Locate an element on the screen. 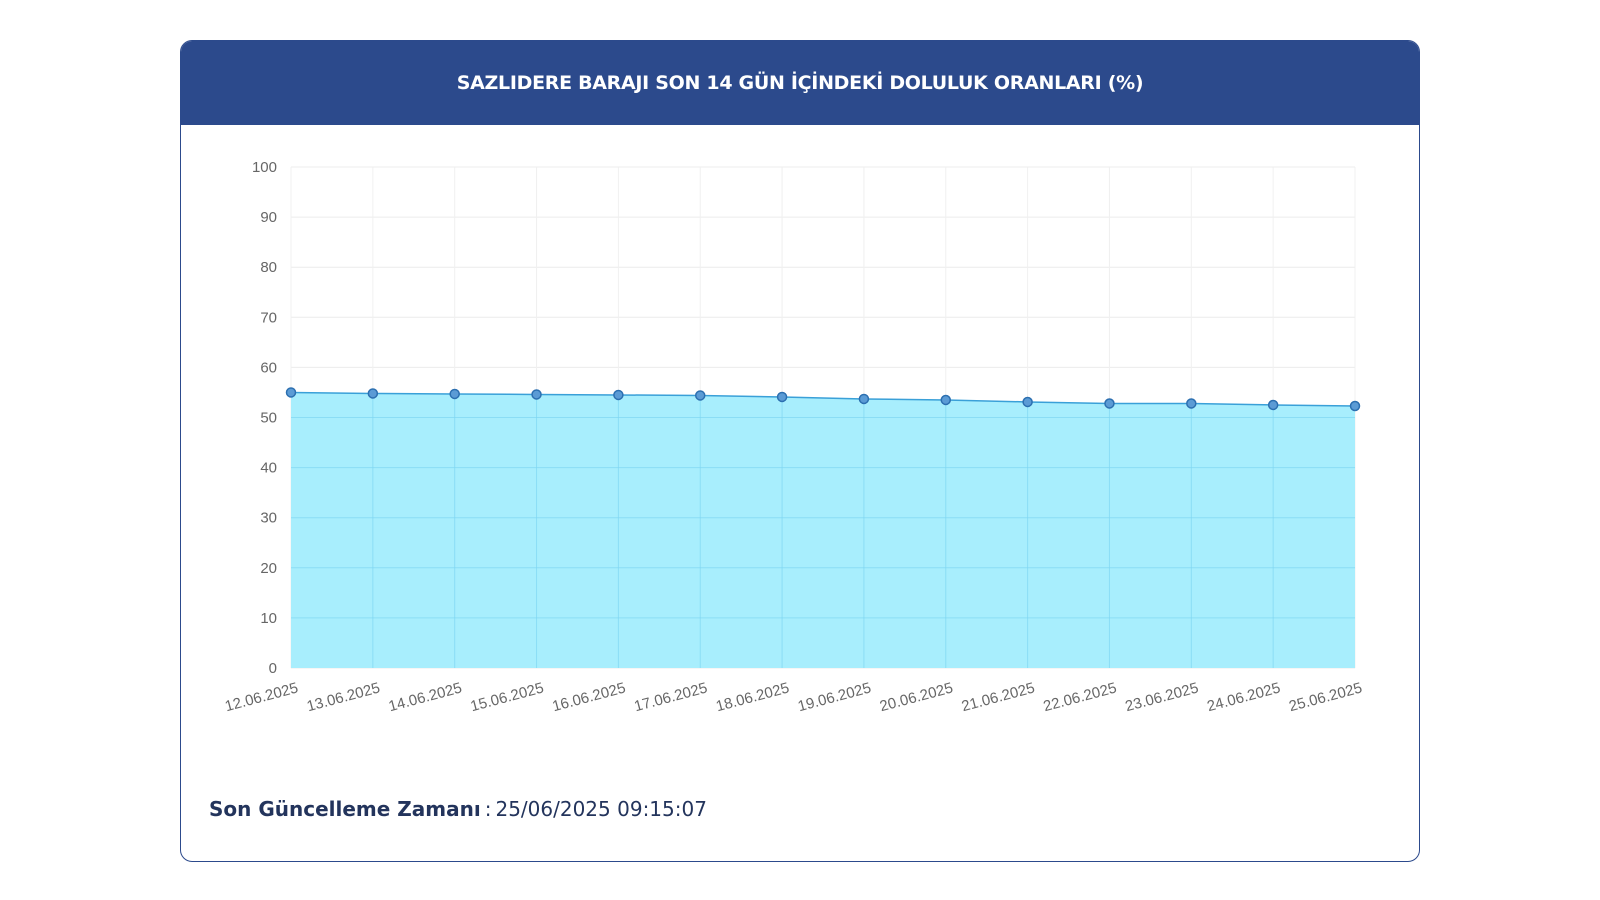 This screenshot has height=900, width=1600. y-tick-label: 80 is located at coordinates (268, 267).